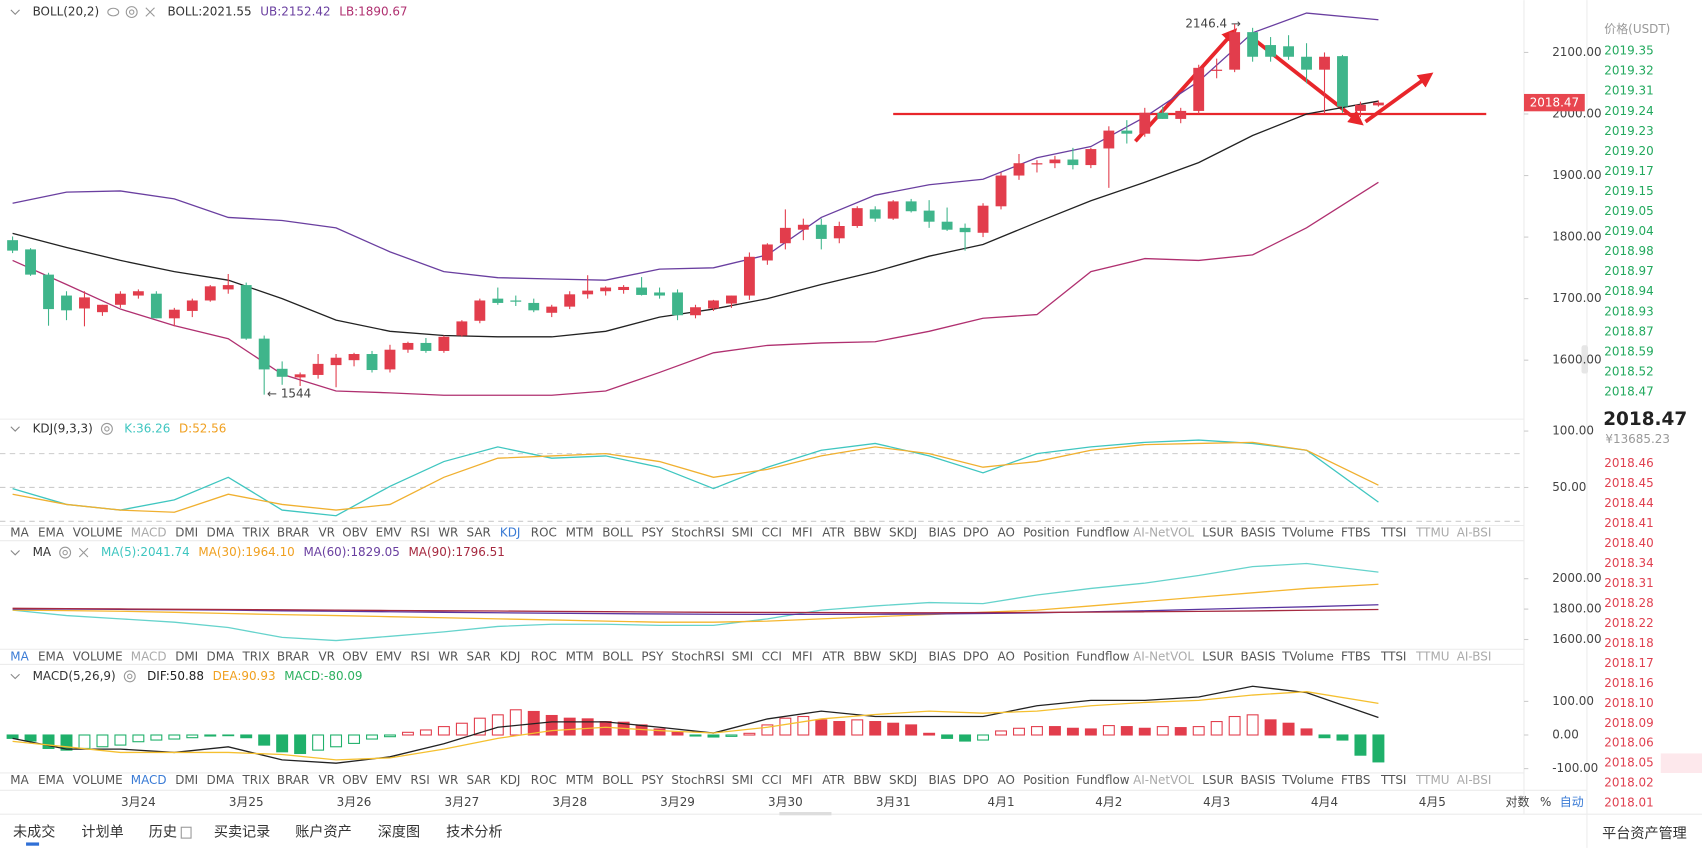 The image size is (1702, 848). What do you see at coordinates (419, 780) in the screenshot?
I see `indicator-tab: RSI` at bounding box center [419, 780].